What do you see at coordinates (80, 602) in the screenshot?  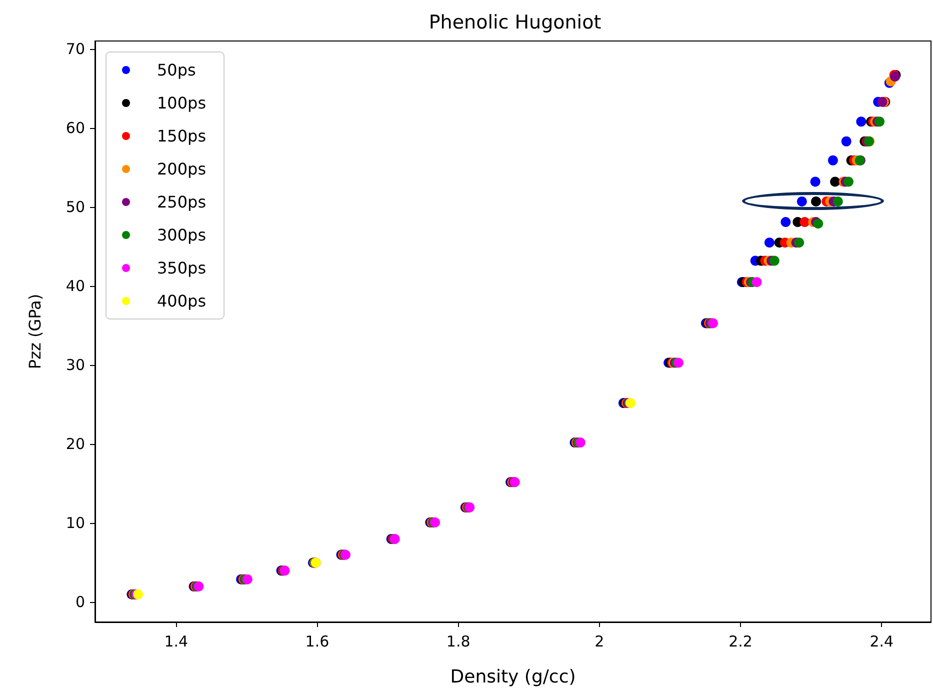 I see `y-tick-label: 0` at bounding box center [80, 602].